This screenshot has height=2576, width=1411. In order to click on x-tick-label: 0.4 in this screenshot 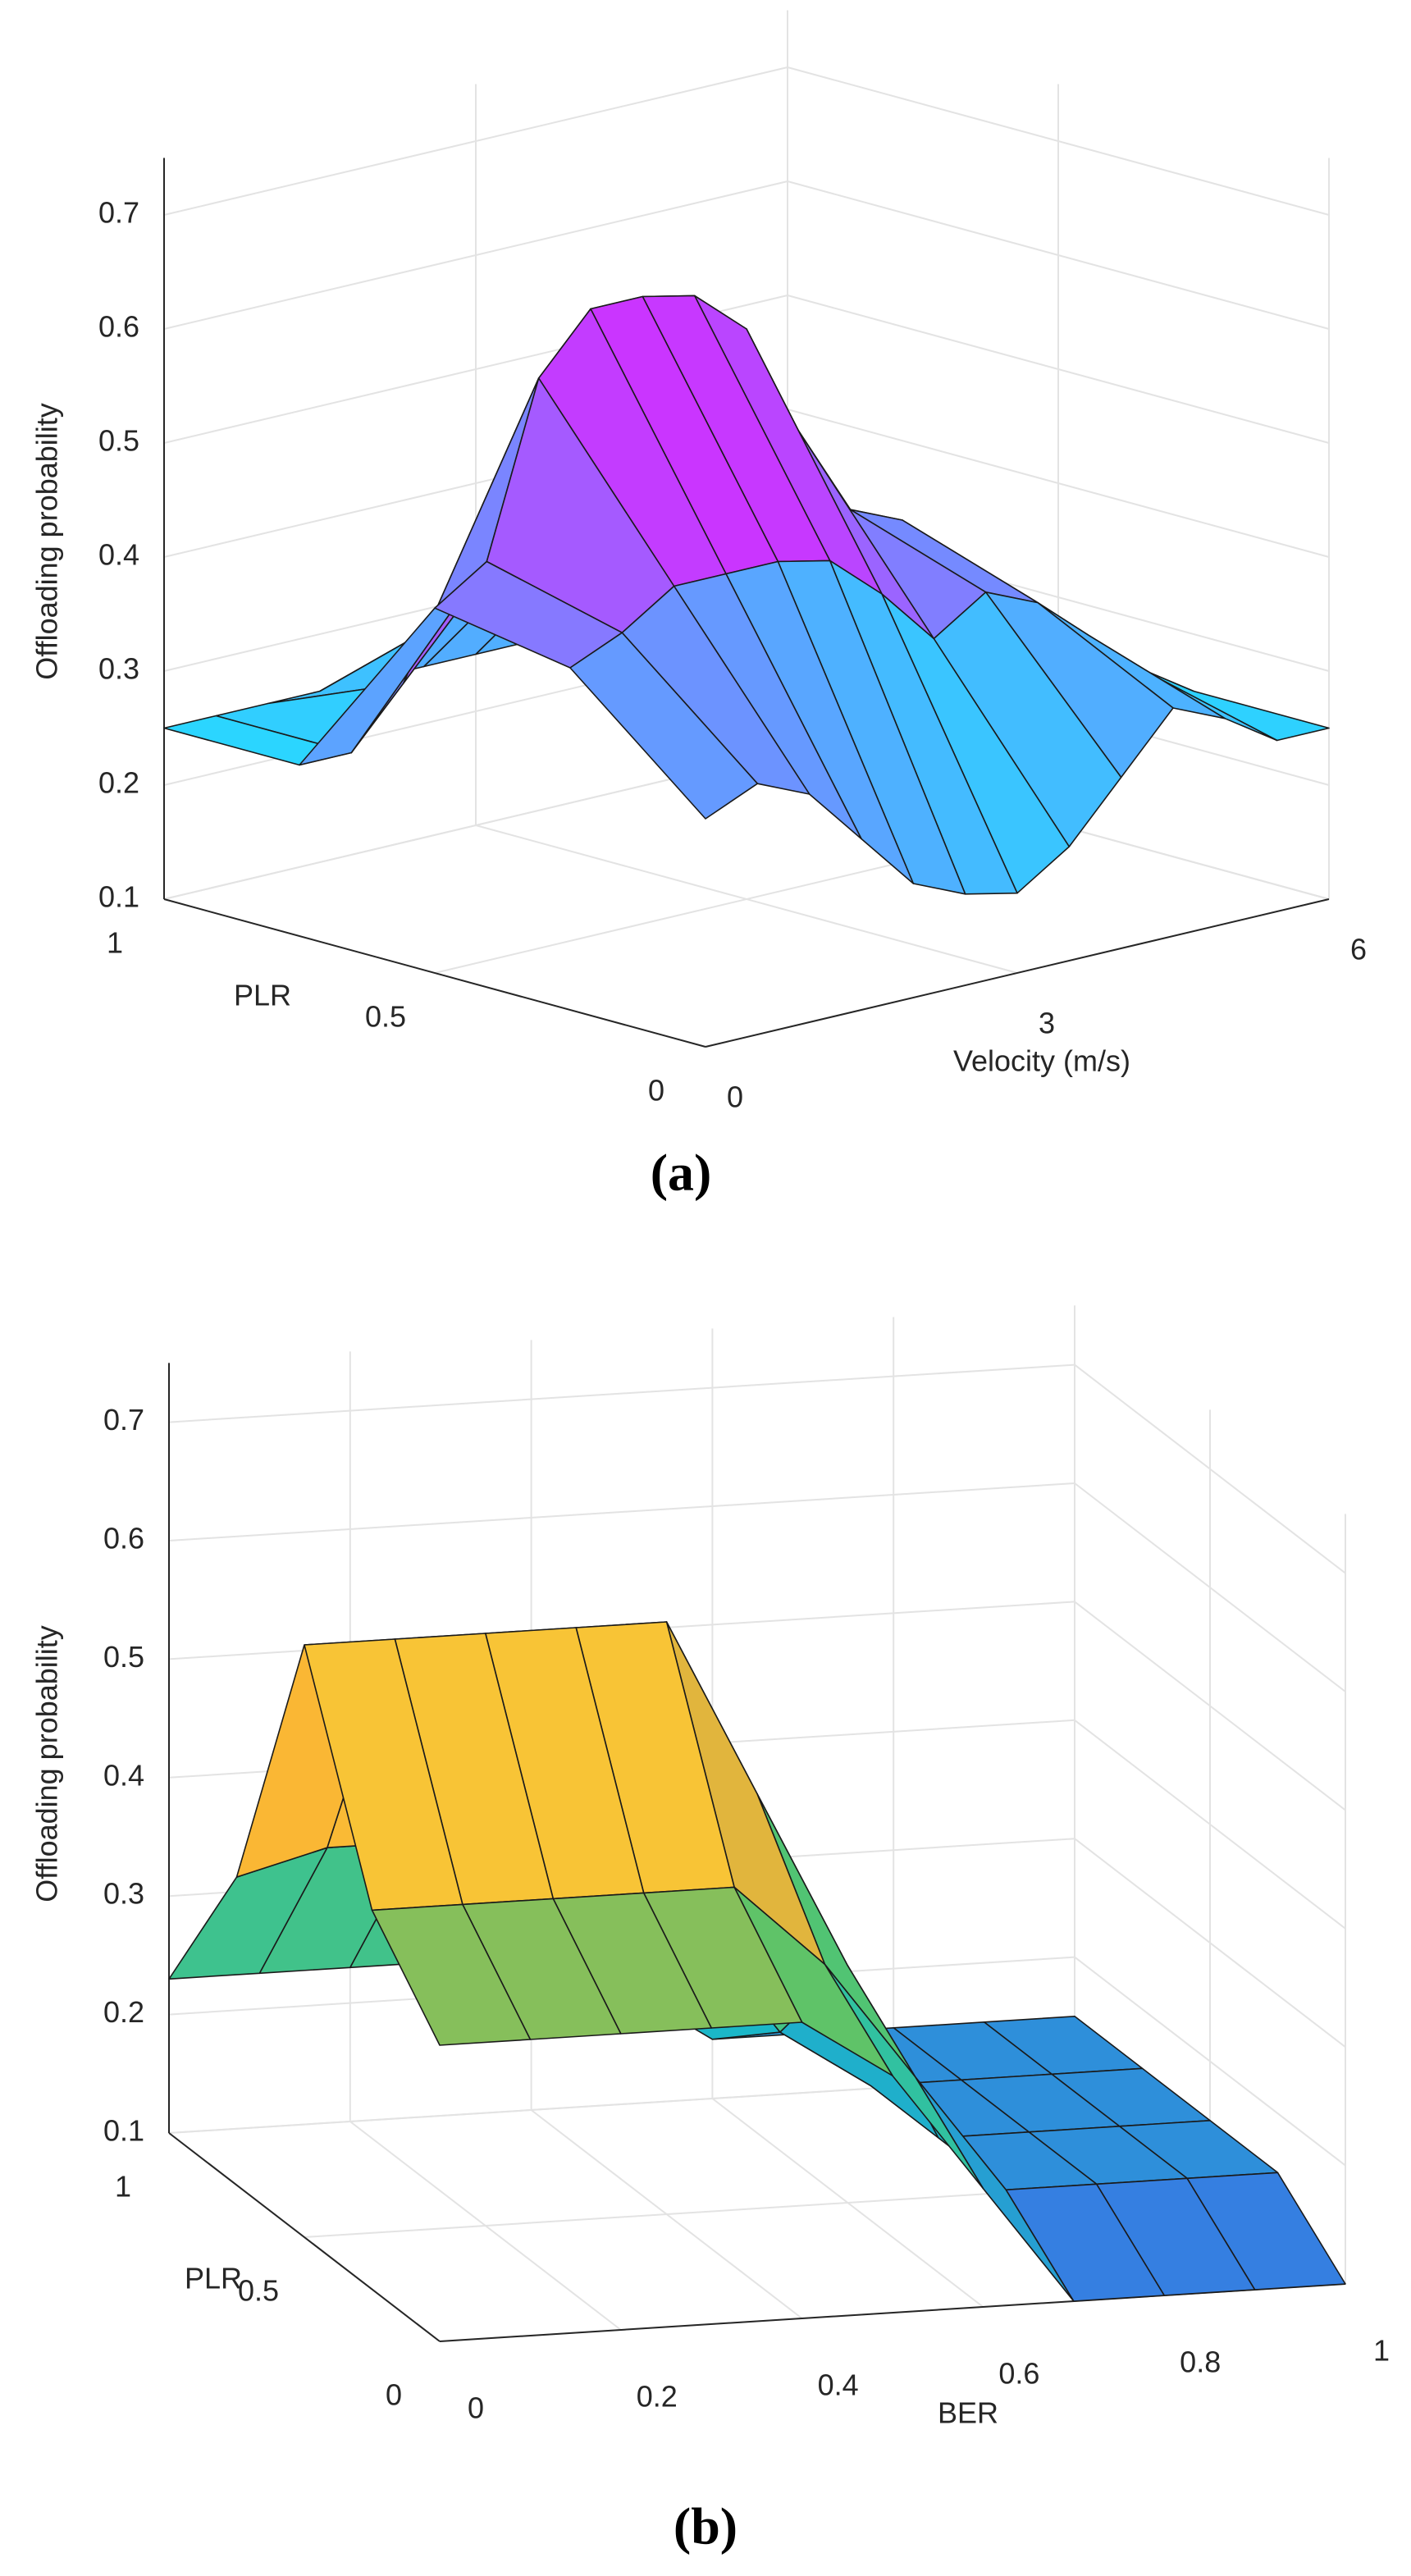, I will do `click(838, 2385)`.